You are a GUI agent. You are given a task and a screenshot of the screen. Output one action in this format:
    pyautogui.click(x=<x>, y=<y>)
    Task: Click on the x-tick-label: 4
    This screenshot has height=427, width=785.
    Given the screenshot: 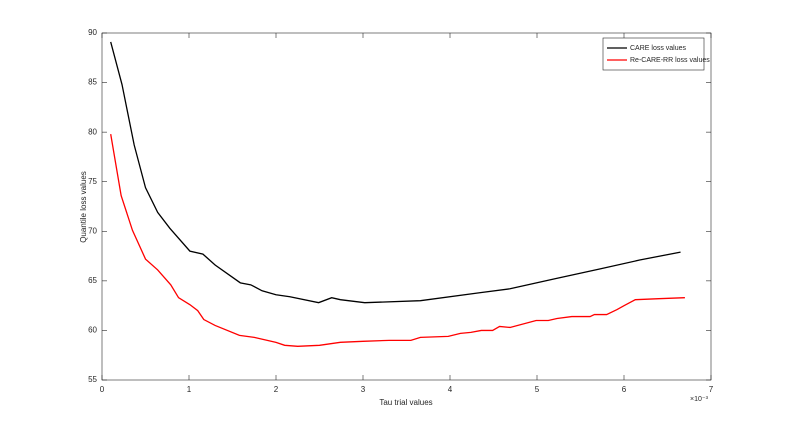 What is the action you would take?
    pyautogui.click(x=450, y=389)
    